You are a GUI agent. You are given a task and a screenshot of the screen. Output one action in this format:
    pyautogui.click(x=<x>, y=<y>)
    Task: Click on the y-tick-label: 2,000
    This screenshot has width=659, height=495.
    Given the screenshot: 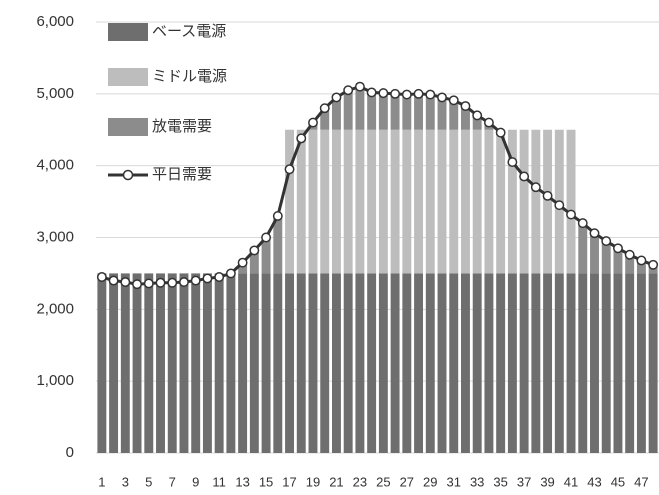 What is the action you would take?
    pyautogui.click(x=55, y=308)
    